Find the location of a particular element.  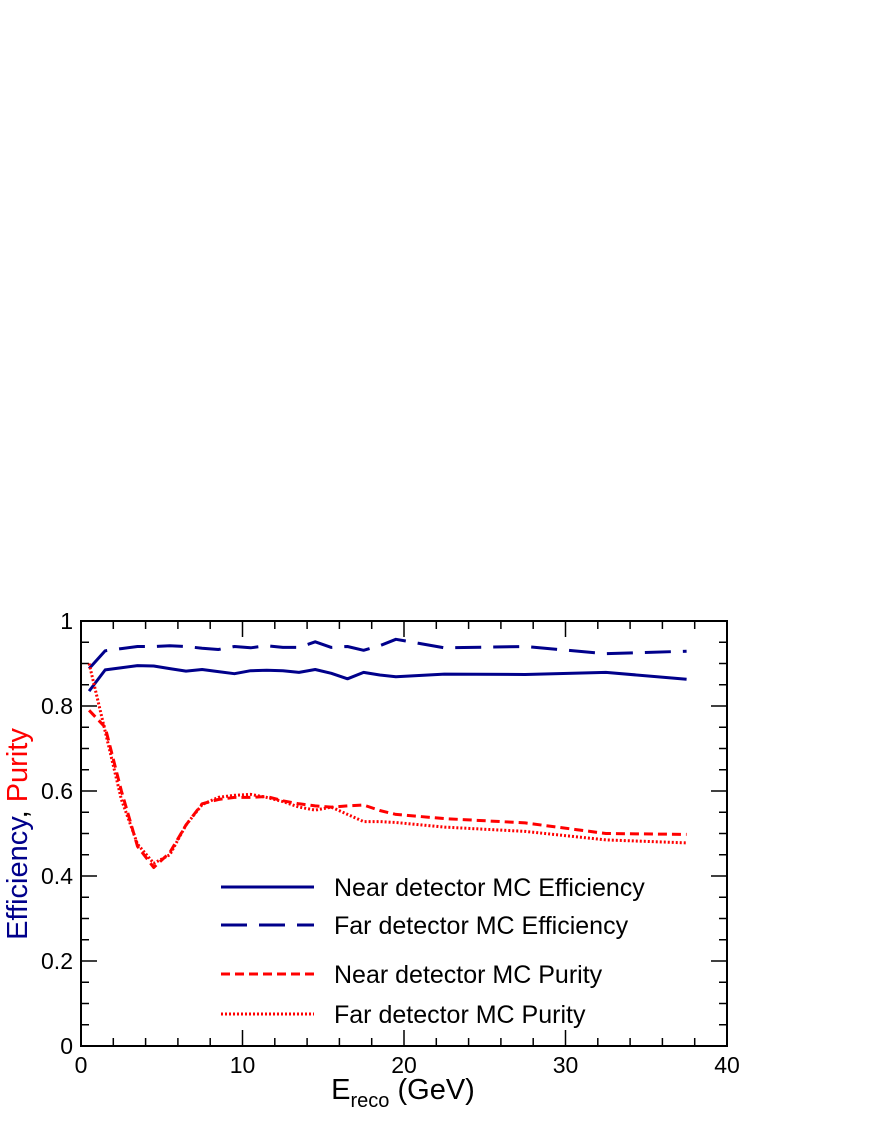

x-axis-label-unit: (GeV) is located at coordinates (431, 1090).